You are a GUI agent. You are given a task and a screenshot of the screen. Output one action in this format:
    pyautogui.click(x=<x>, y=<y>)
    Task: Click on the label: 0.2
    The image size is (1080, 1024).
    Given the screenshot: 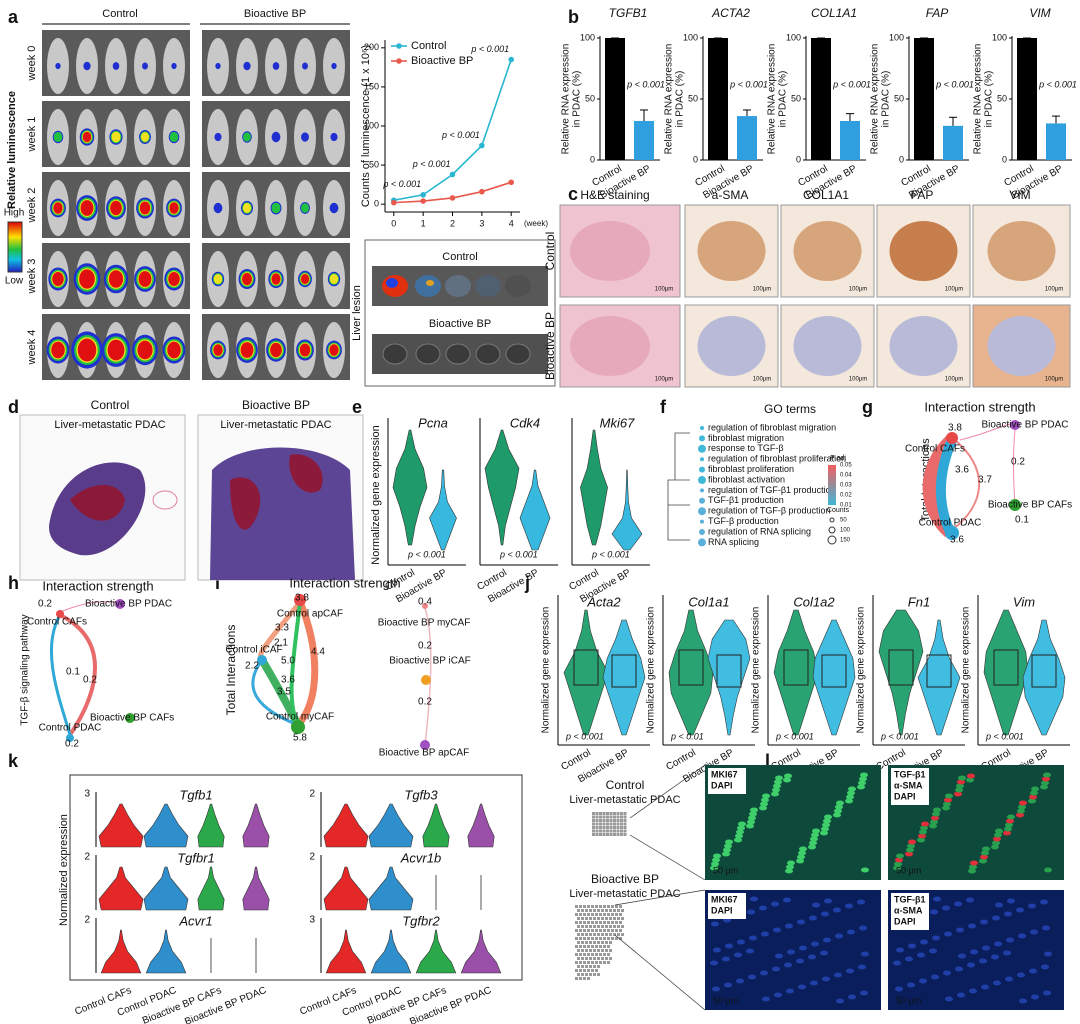 What is the action you would take?
    pyautogui.click(x=90, y=680)
    